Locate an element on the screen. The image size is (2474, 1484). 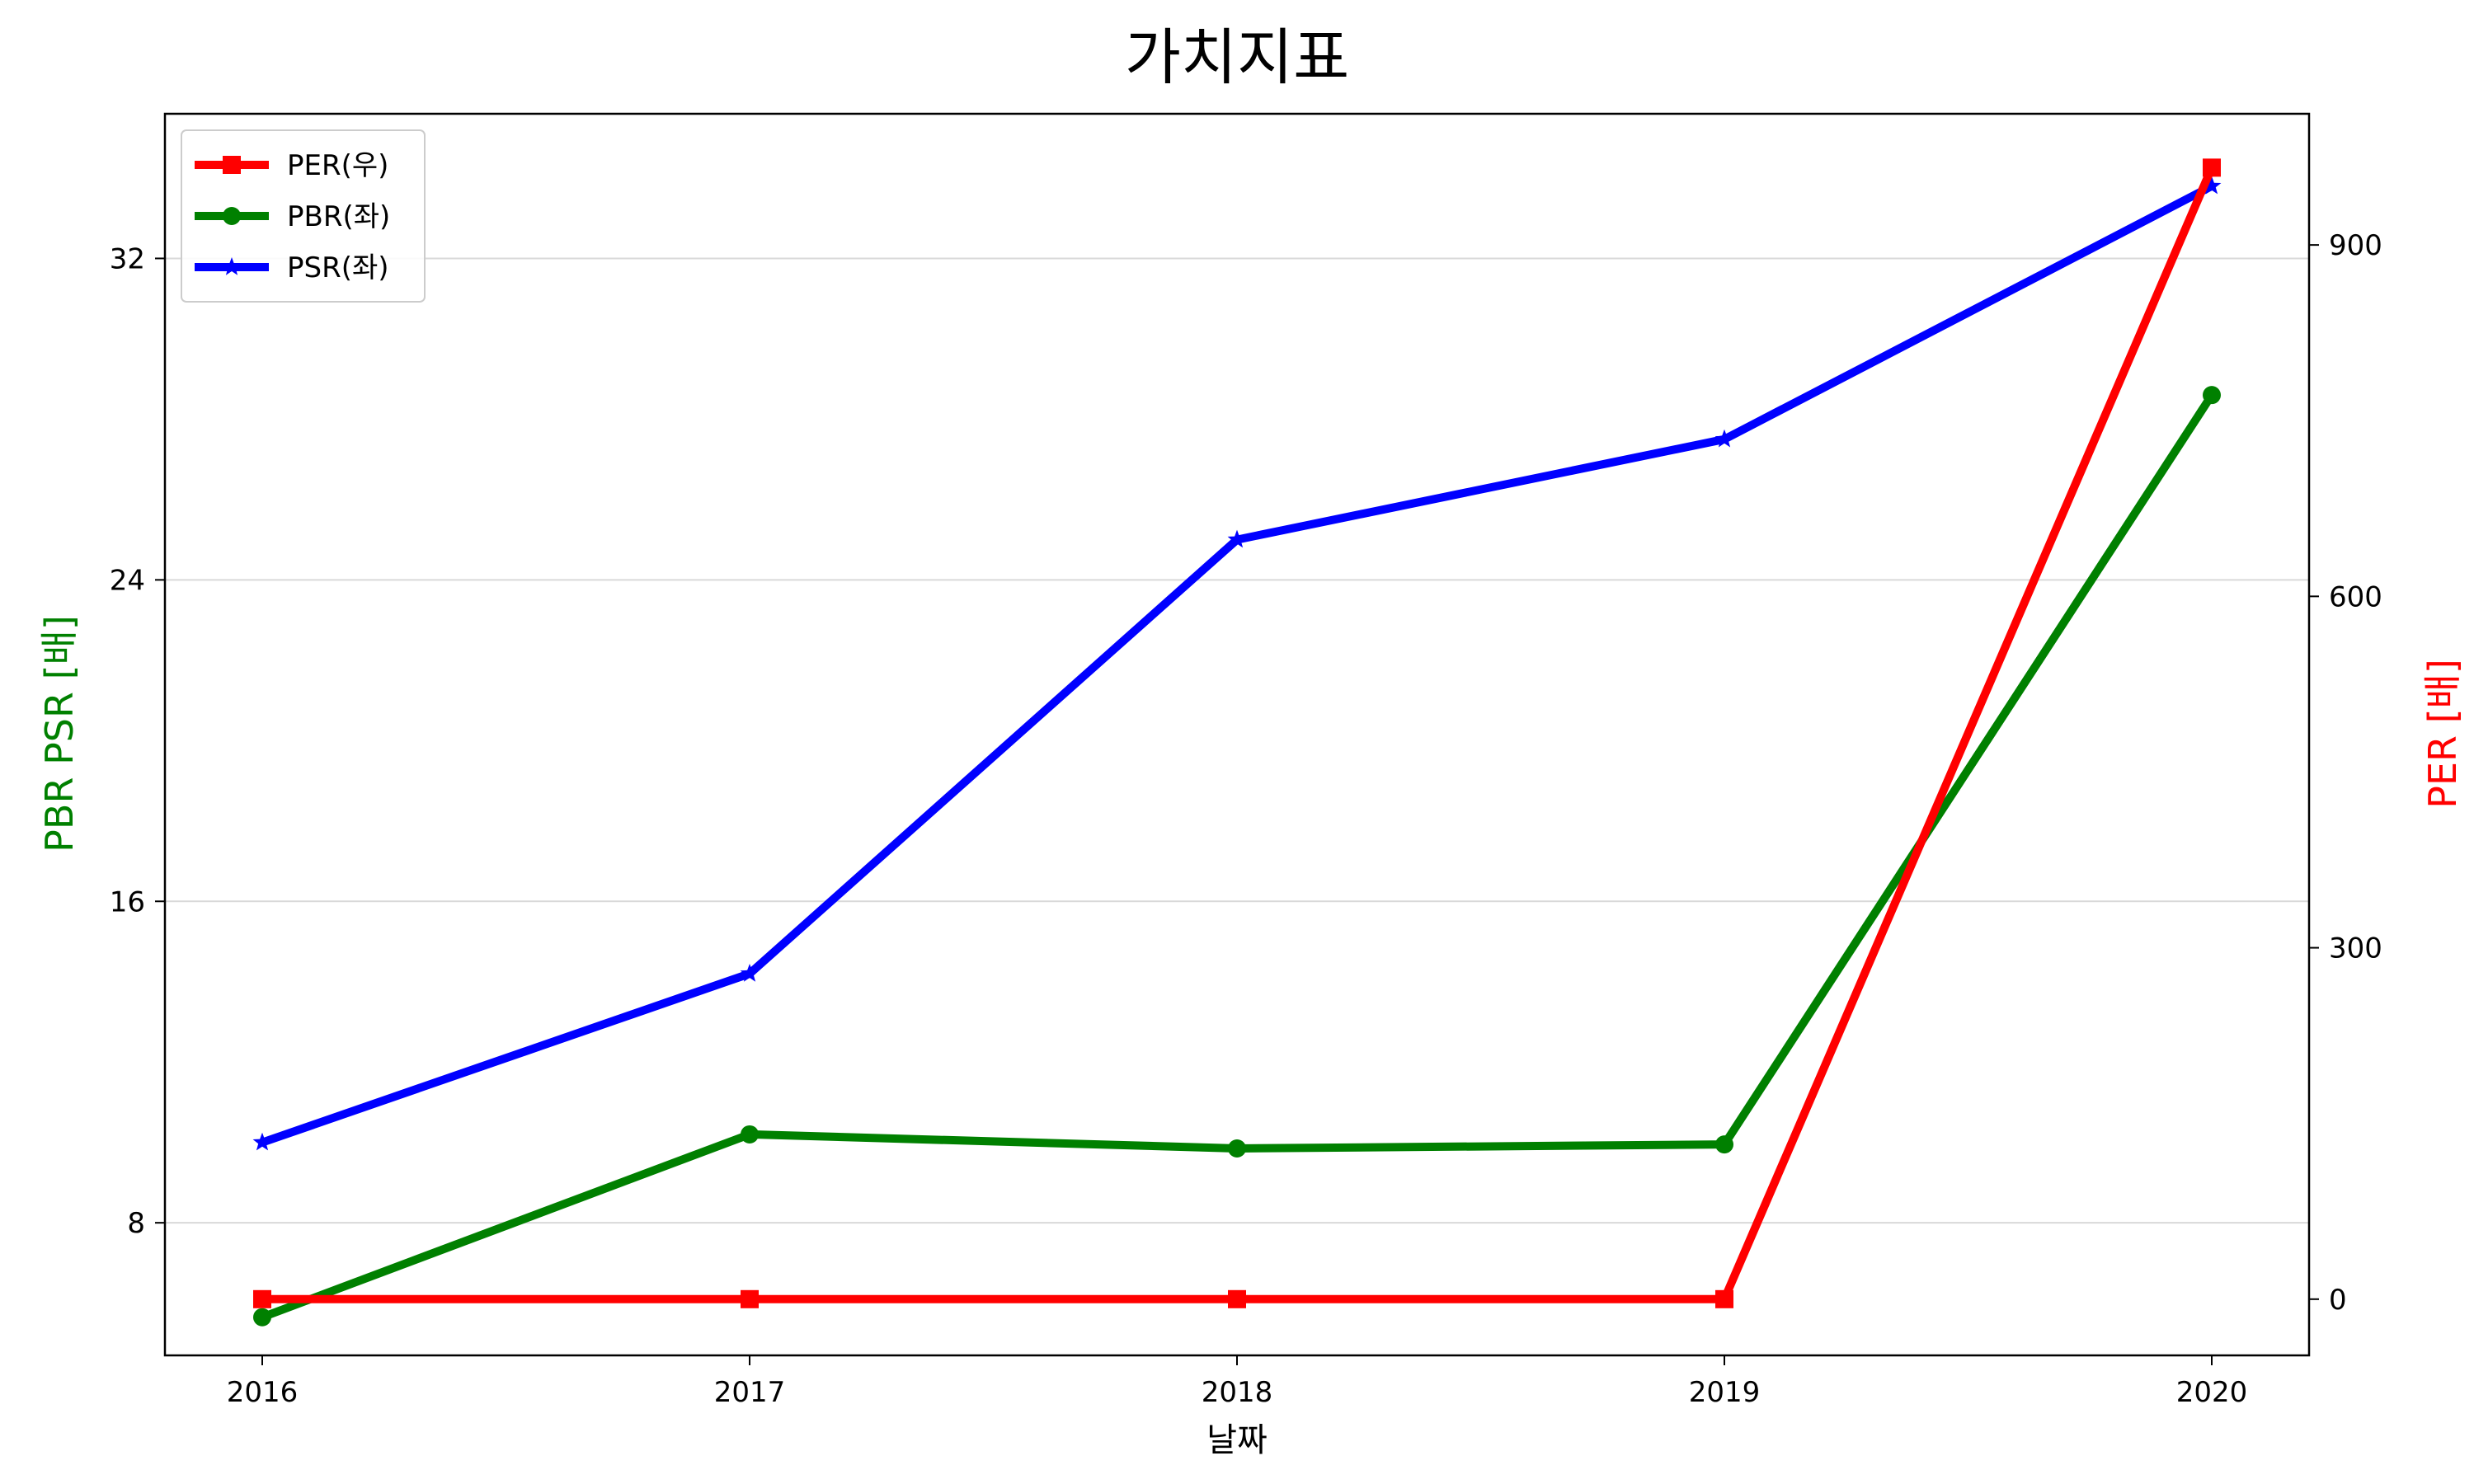
y-axis-right: 0 300 600 900 is located at coordinates (2345, 773).